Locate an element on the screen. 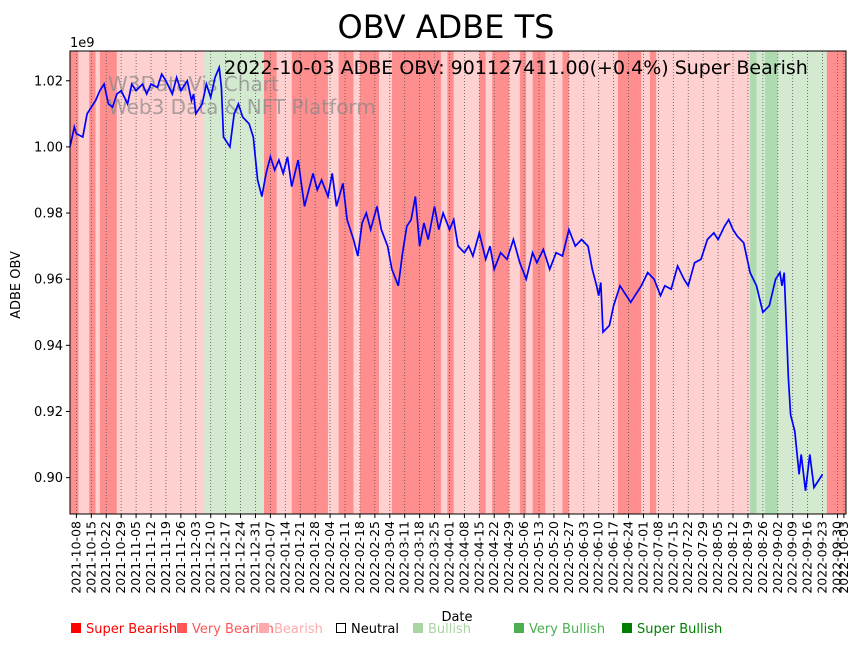 The image size is (864, 646). x-tick-label: 2022-05-06 is located at coordinates (523, 557).